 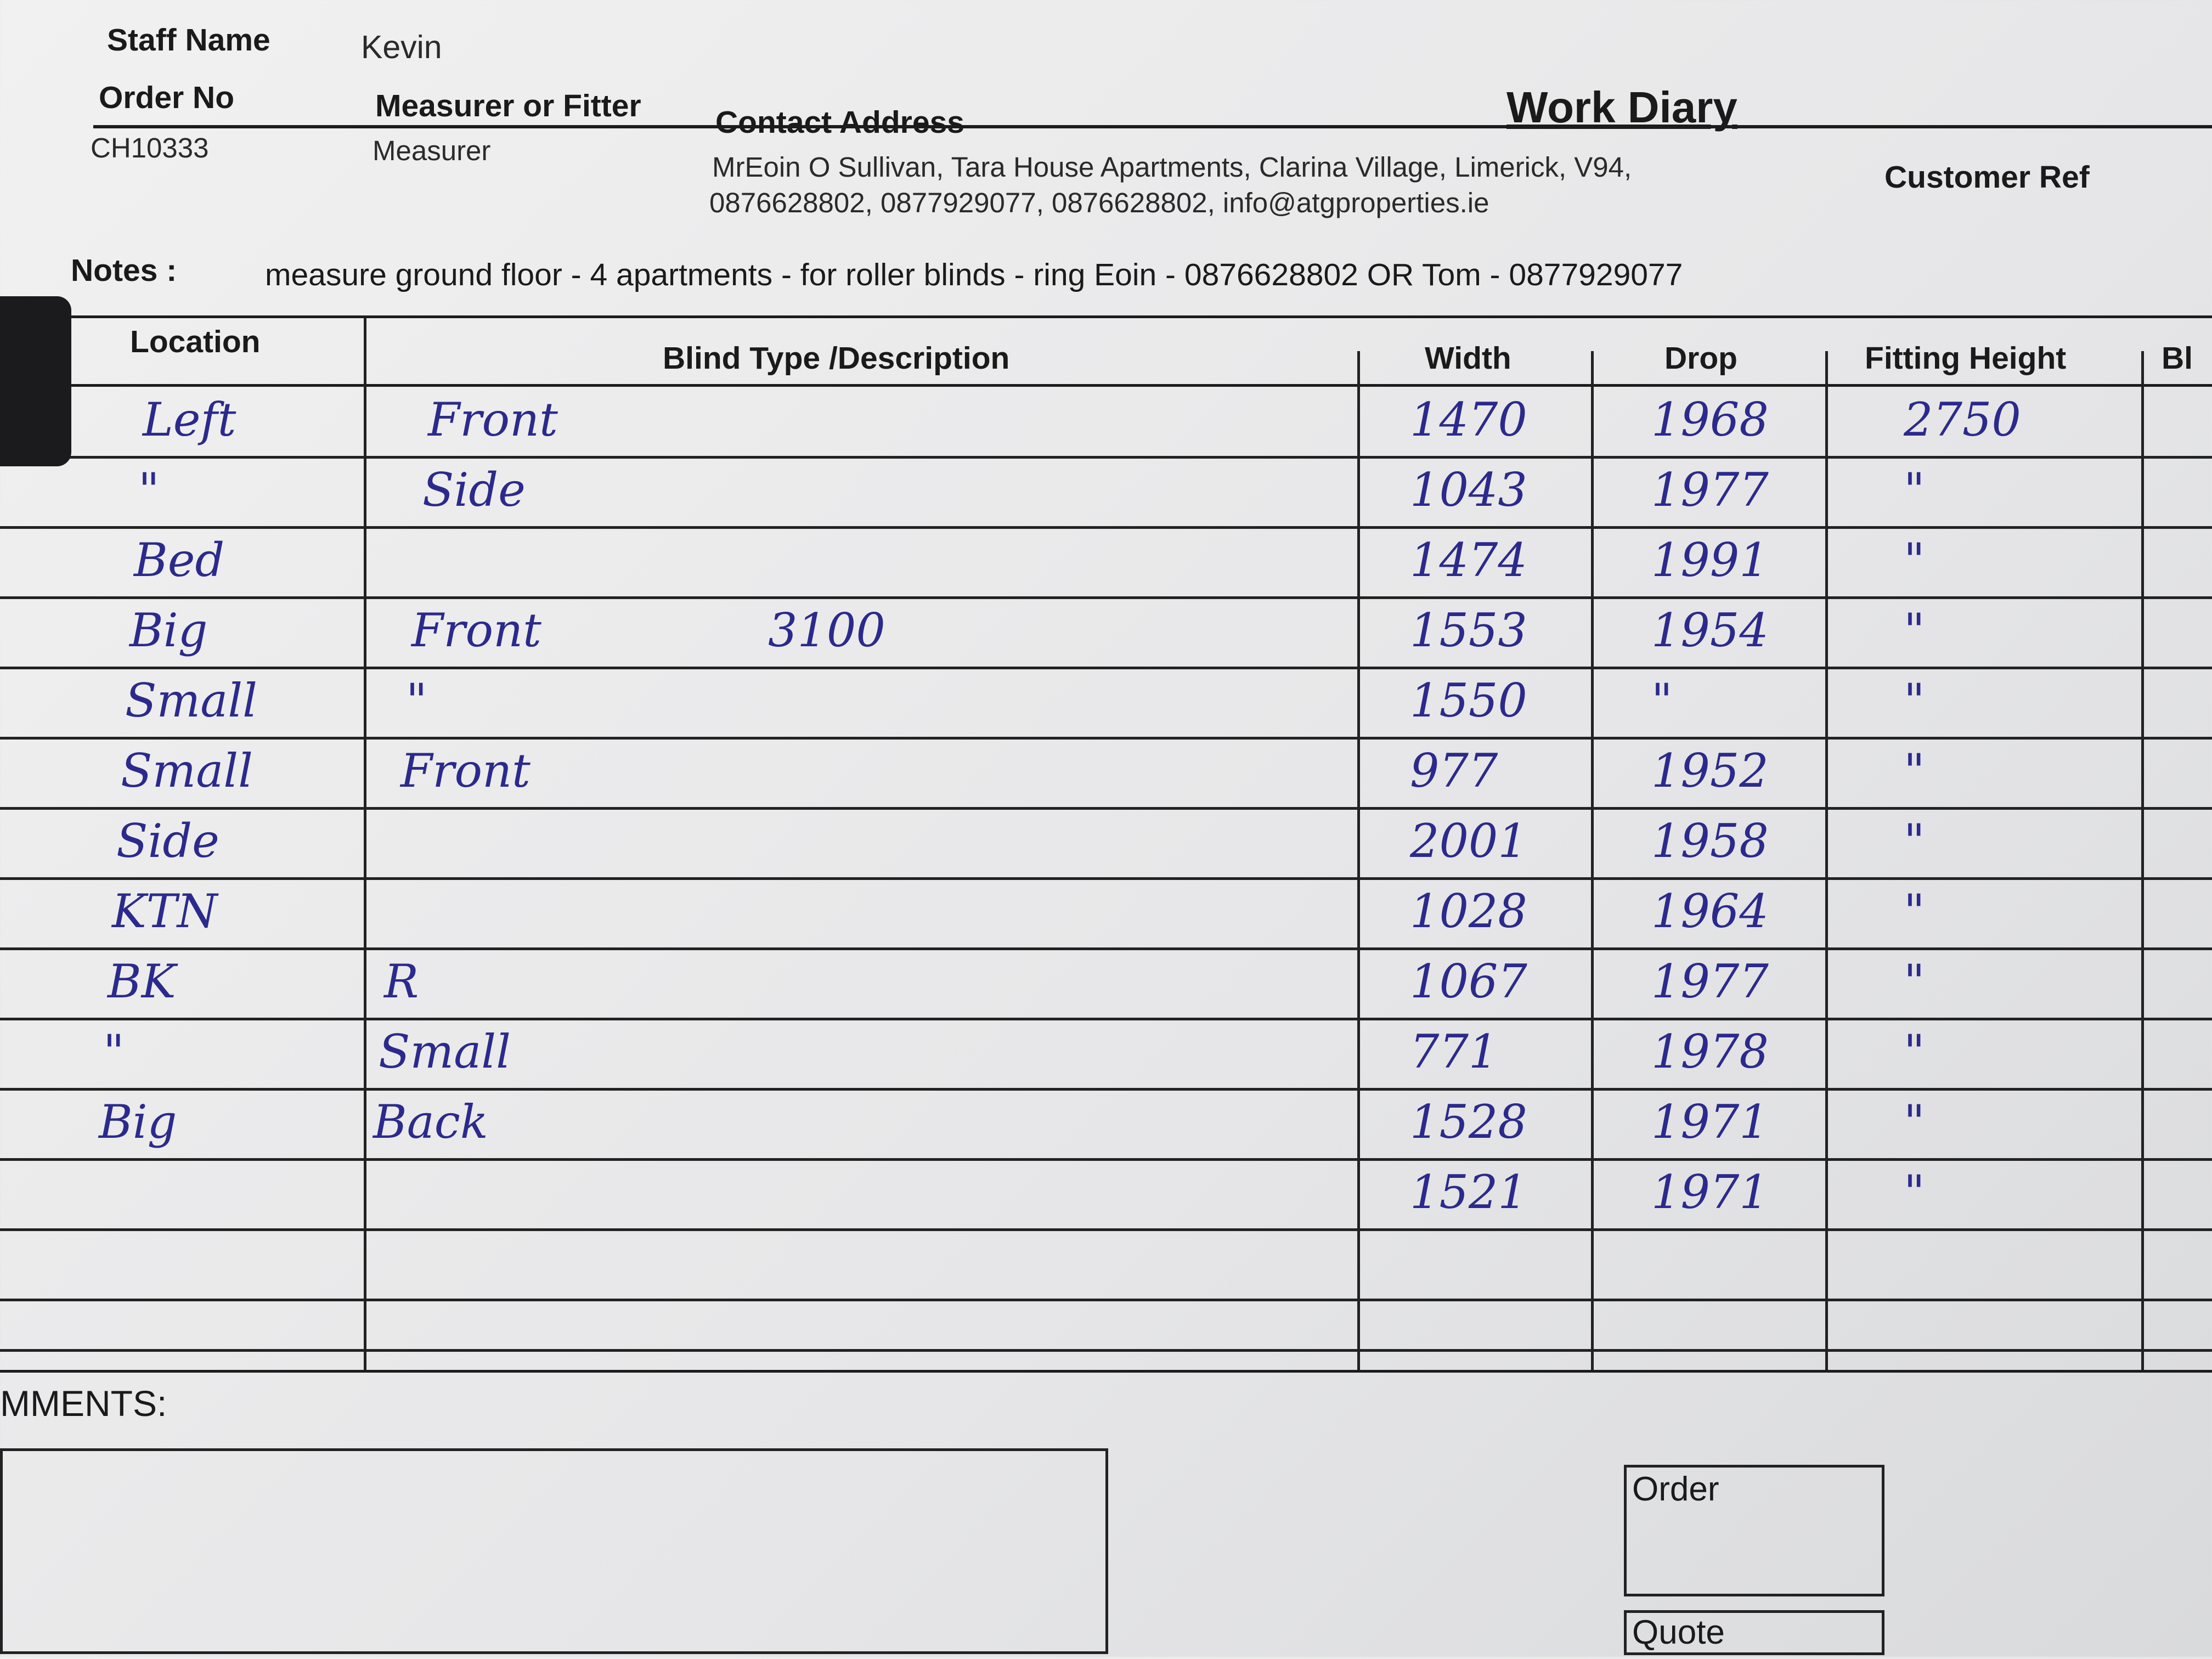 I want to click on form-title: Work Diary, so click(x=1621, y=108).